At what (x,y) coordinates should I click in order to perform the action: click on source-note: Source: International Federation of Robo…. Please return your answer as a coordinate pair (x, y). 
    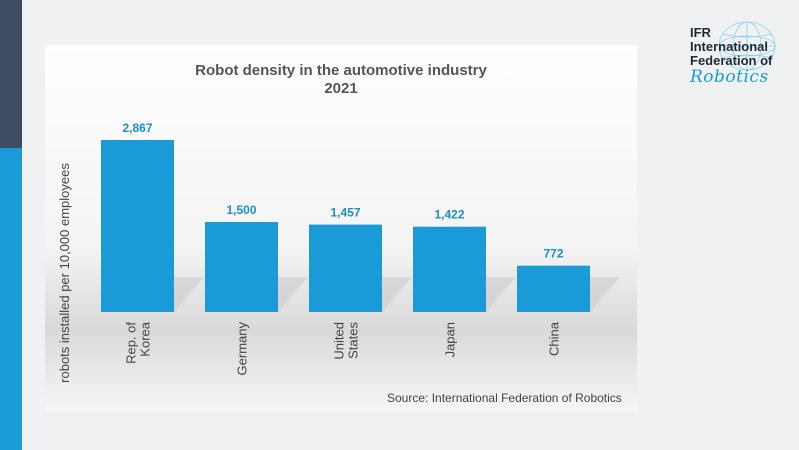
    Looking at the image, I should click on (504, 398).